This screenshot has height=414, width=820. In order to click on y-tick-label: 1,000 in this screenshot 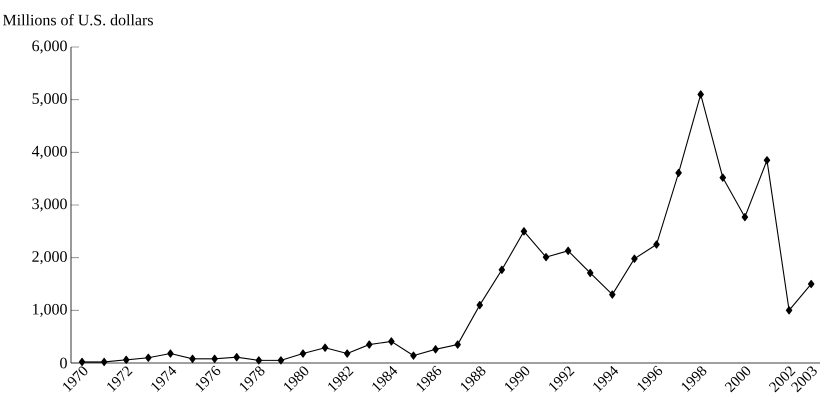, I will do `click(50, 310)`.